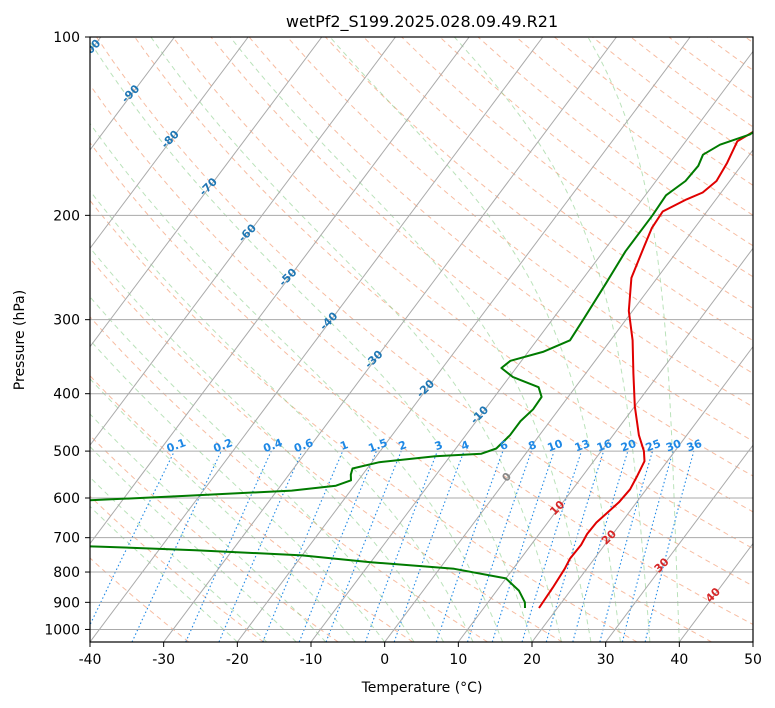 Image resolution: width=775 pixels, height=708 pixels. What do you see at coordinates (679, 660) in the screenshot?
I see `x-tick-label: 40` at bounding box center [679, 660].